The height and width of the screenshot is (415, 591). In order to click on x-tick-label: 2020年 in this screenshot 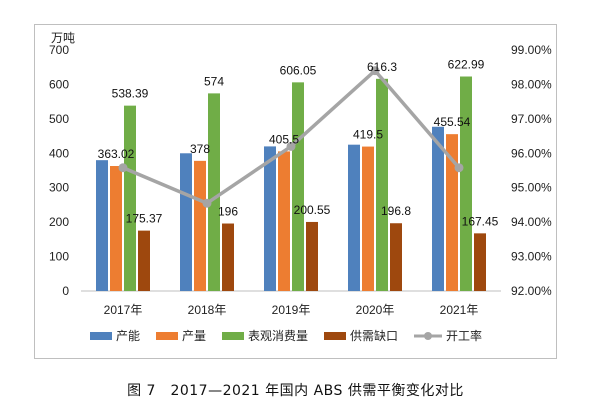, I will do `click(375, 310)`.